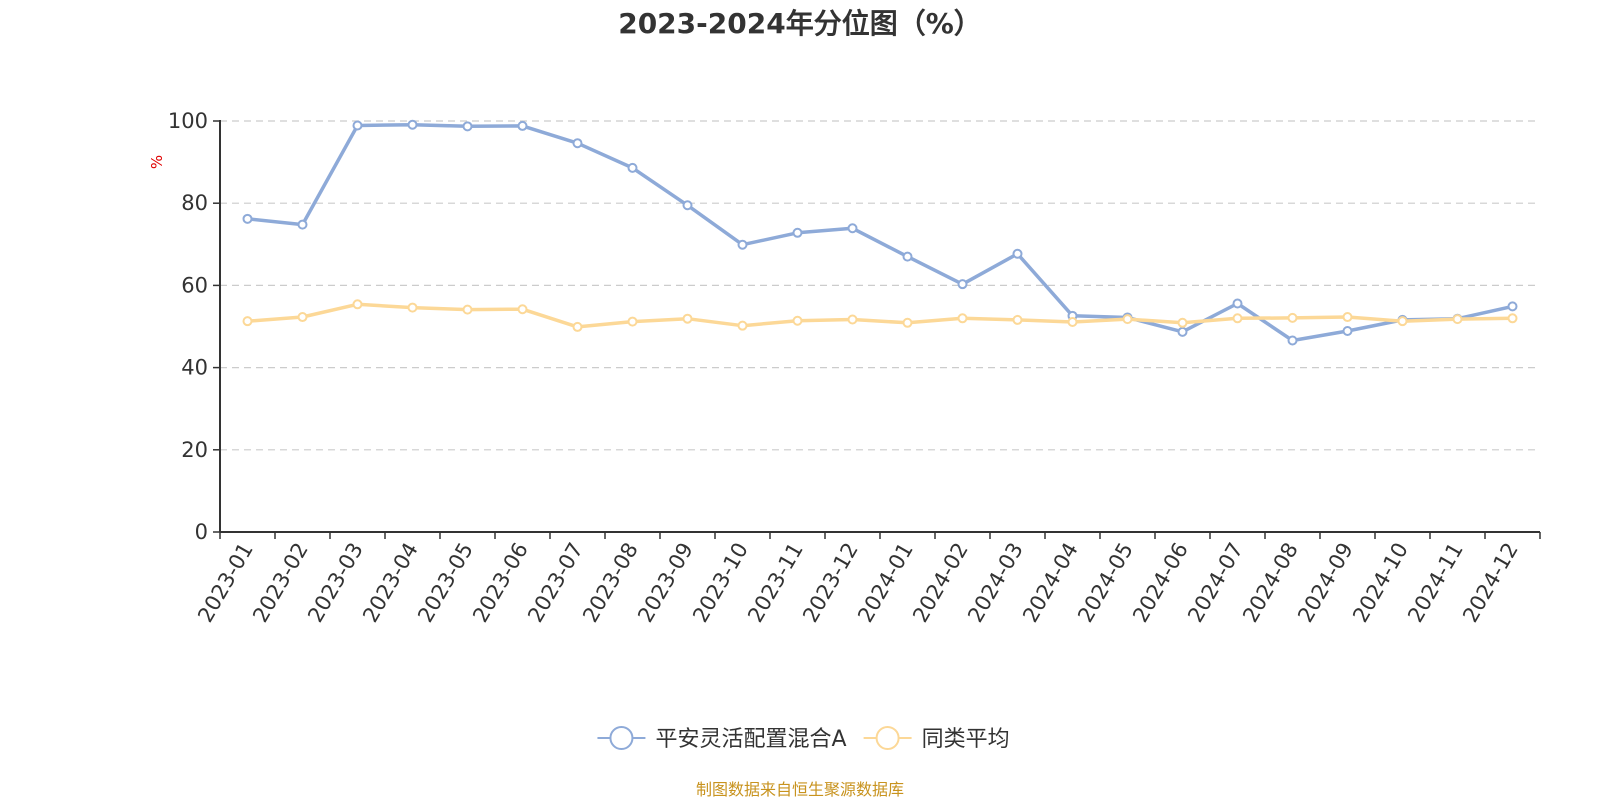  I want to click on y-tick-label: 0, so click(201, 532).